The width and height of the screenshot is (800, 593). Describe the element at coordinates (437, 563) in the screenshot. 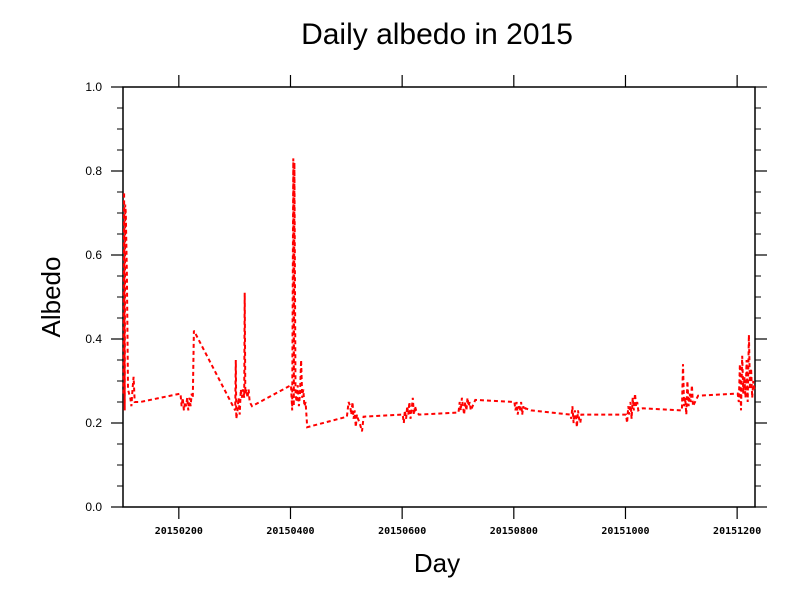

I see `x-axis-label: Day` at that location.